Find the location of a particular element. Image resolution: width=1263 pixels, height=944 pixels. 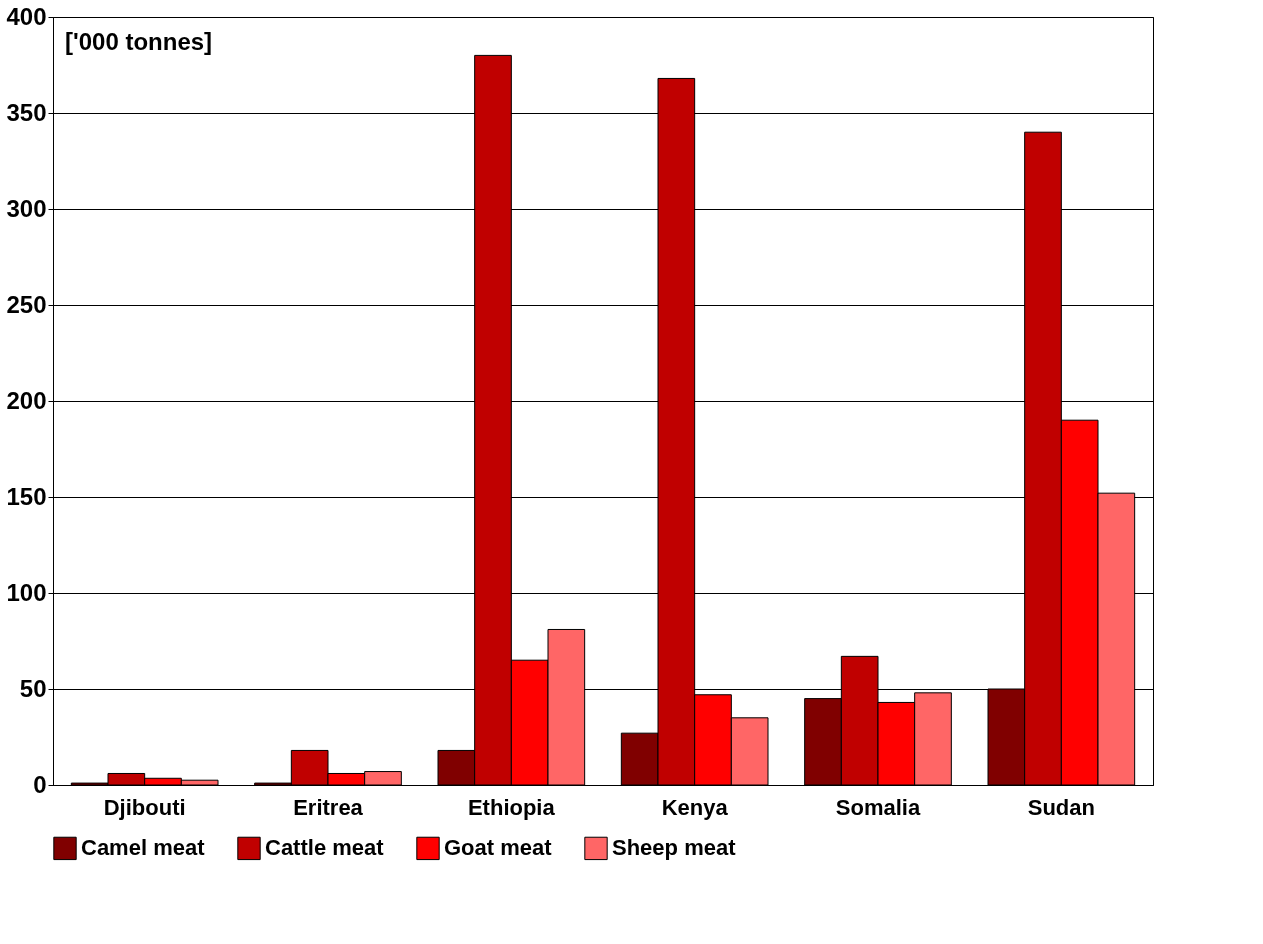

legend-label: Goat meat is located at coordinates (498, 848).